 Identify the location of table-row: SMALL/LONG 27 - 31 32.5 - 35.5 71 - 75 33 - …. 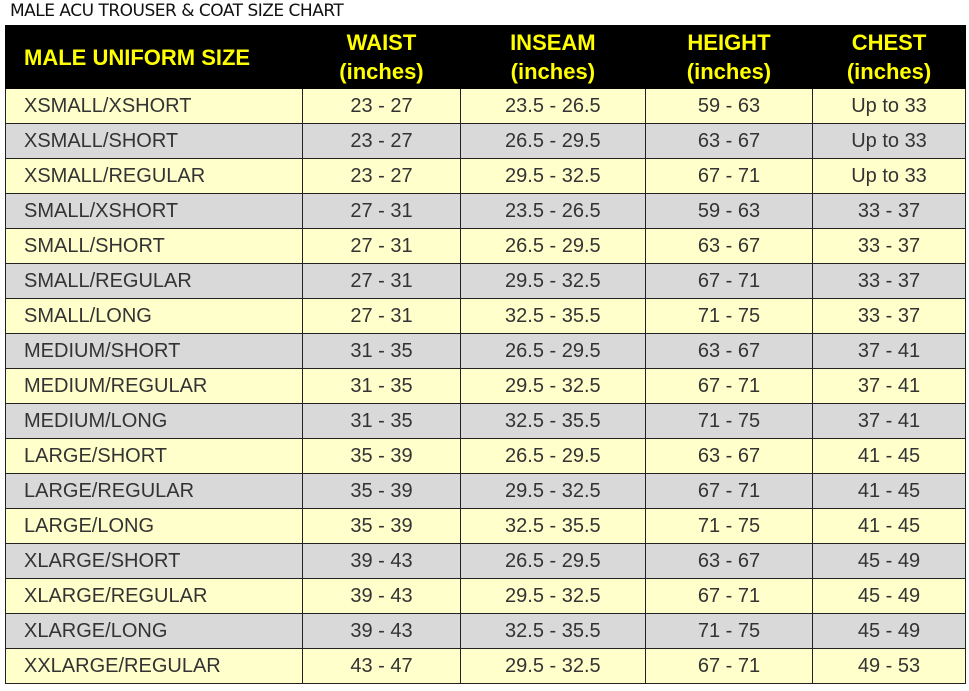
(485, 316).